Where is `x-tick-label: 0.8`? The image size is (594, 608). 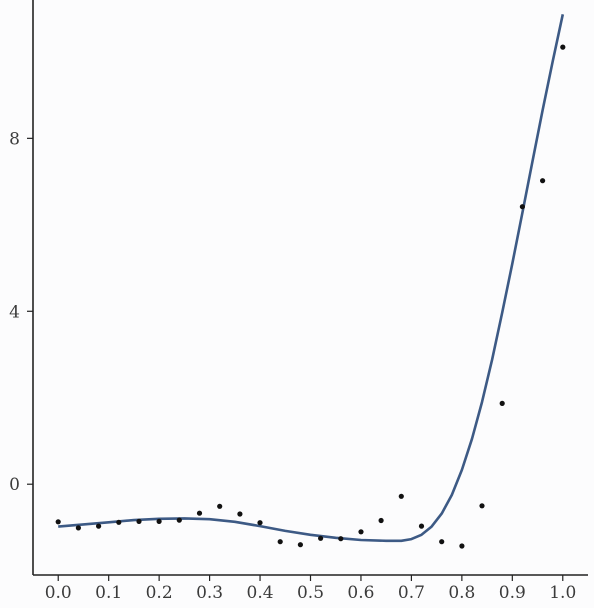 x-tick-label: 0.8 is located at coordinates (461, 593).